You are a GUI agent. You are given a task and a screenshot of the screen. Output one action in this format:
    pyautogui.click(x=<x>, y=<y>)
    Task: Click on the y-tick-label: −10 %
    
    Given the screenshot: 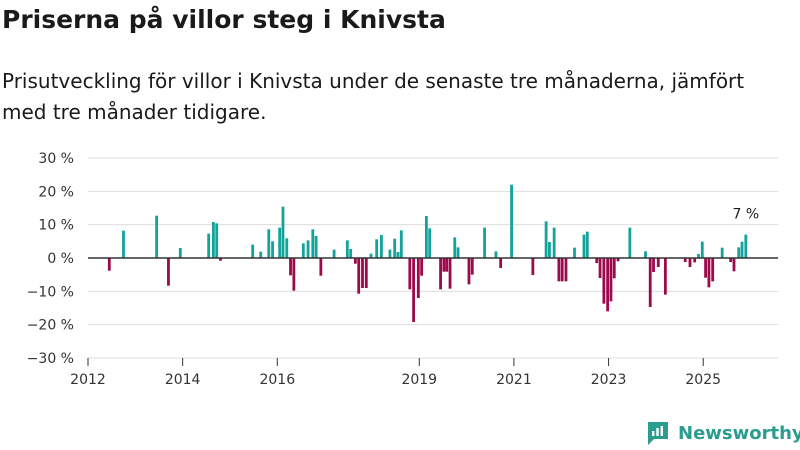 What is the action you would take?
    pyautogui.click(x=50, y=292)
    